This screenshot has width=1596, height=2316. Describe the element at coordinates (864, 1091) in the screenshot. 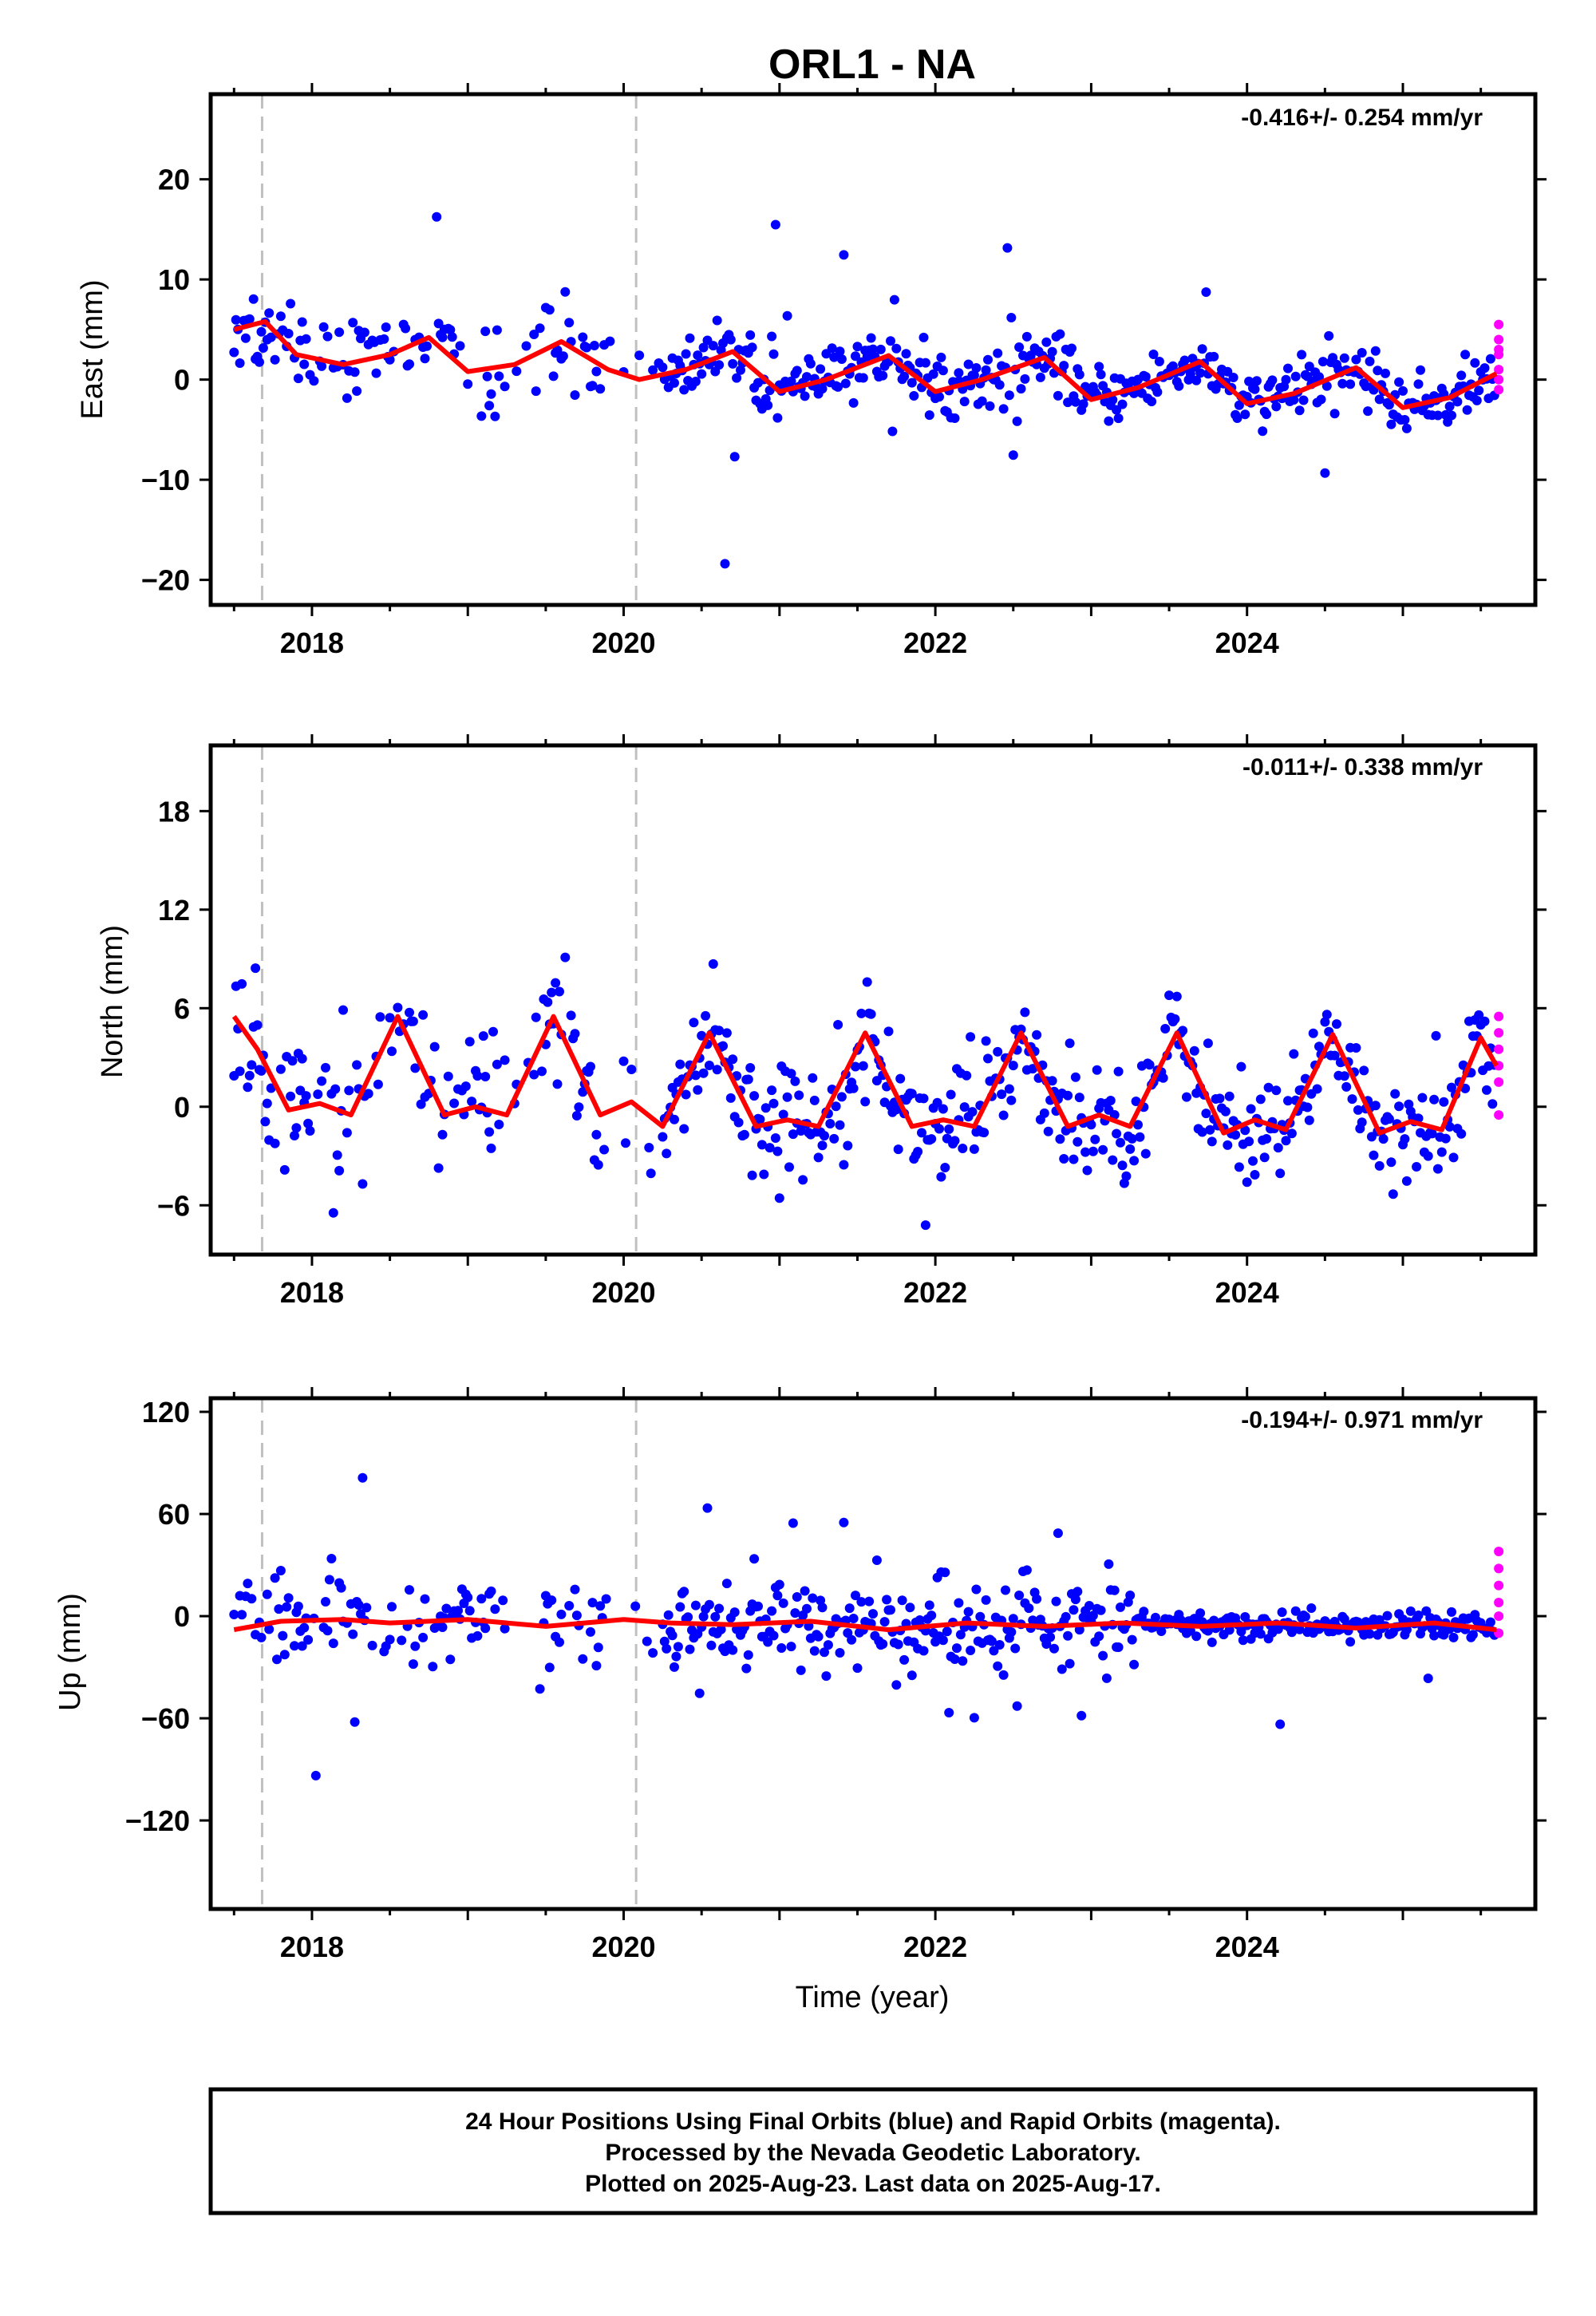

I see `north-final-orbit-points` at that location.